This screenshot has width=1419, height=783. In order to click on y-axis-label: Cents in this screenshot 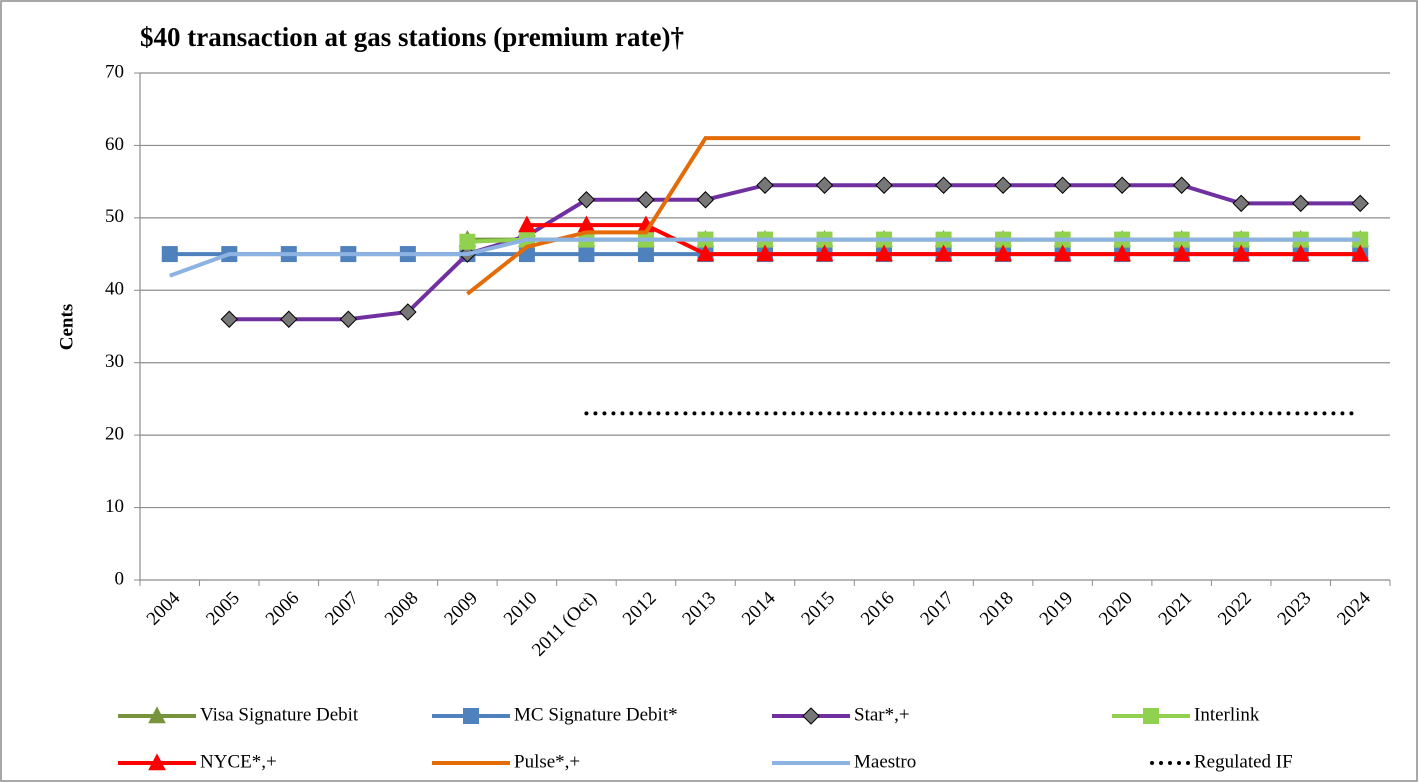, I will do `click(66, 327)`.